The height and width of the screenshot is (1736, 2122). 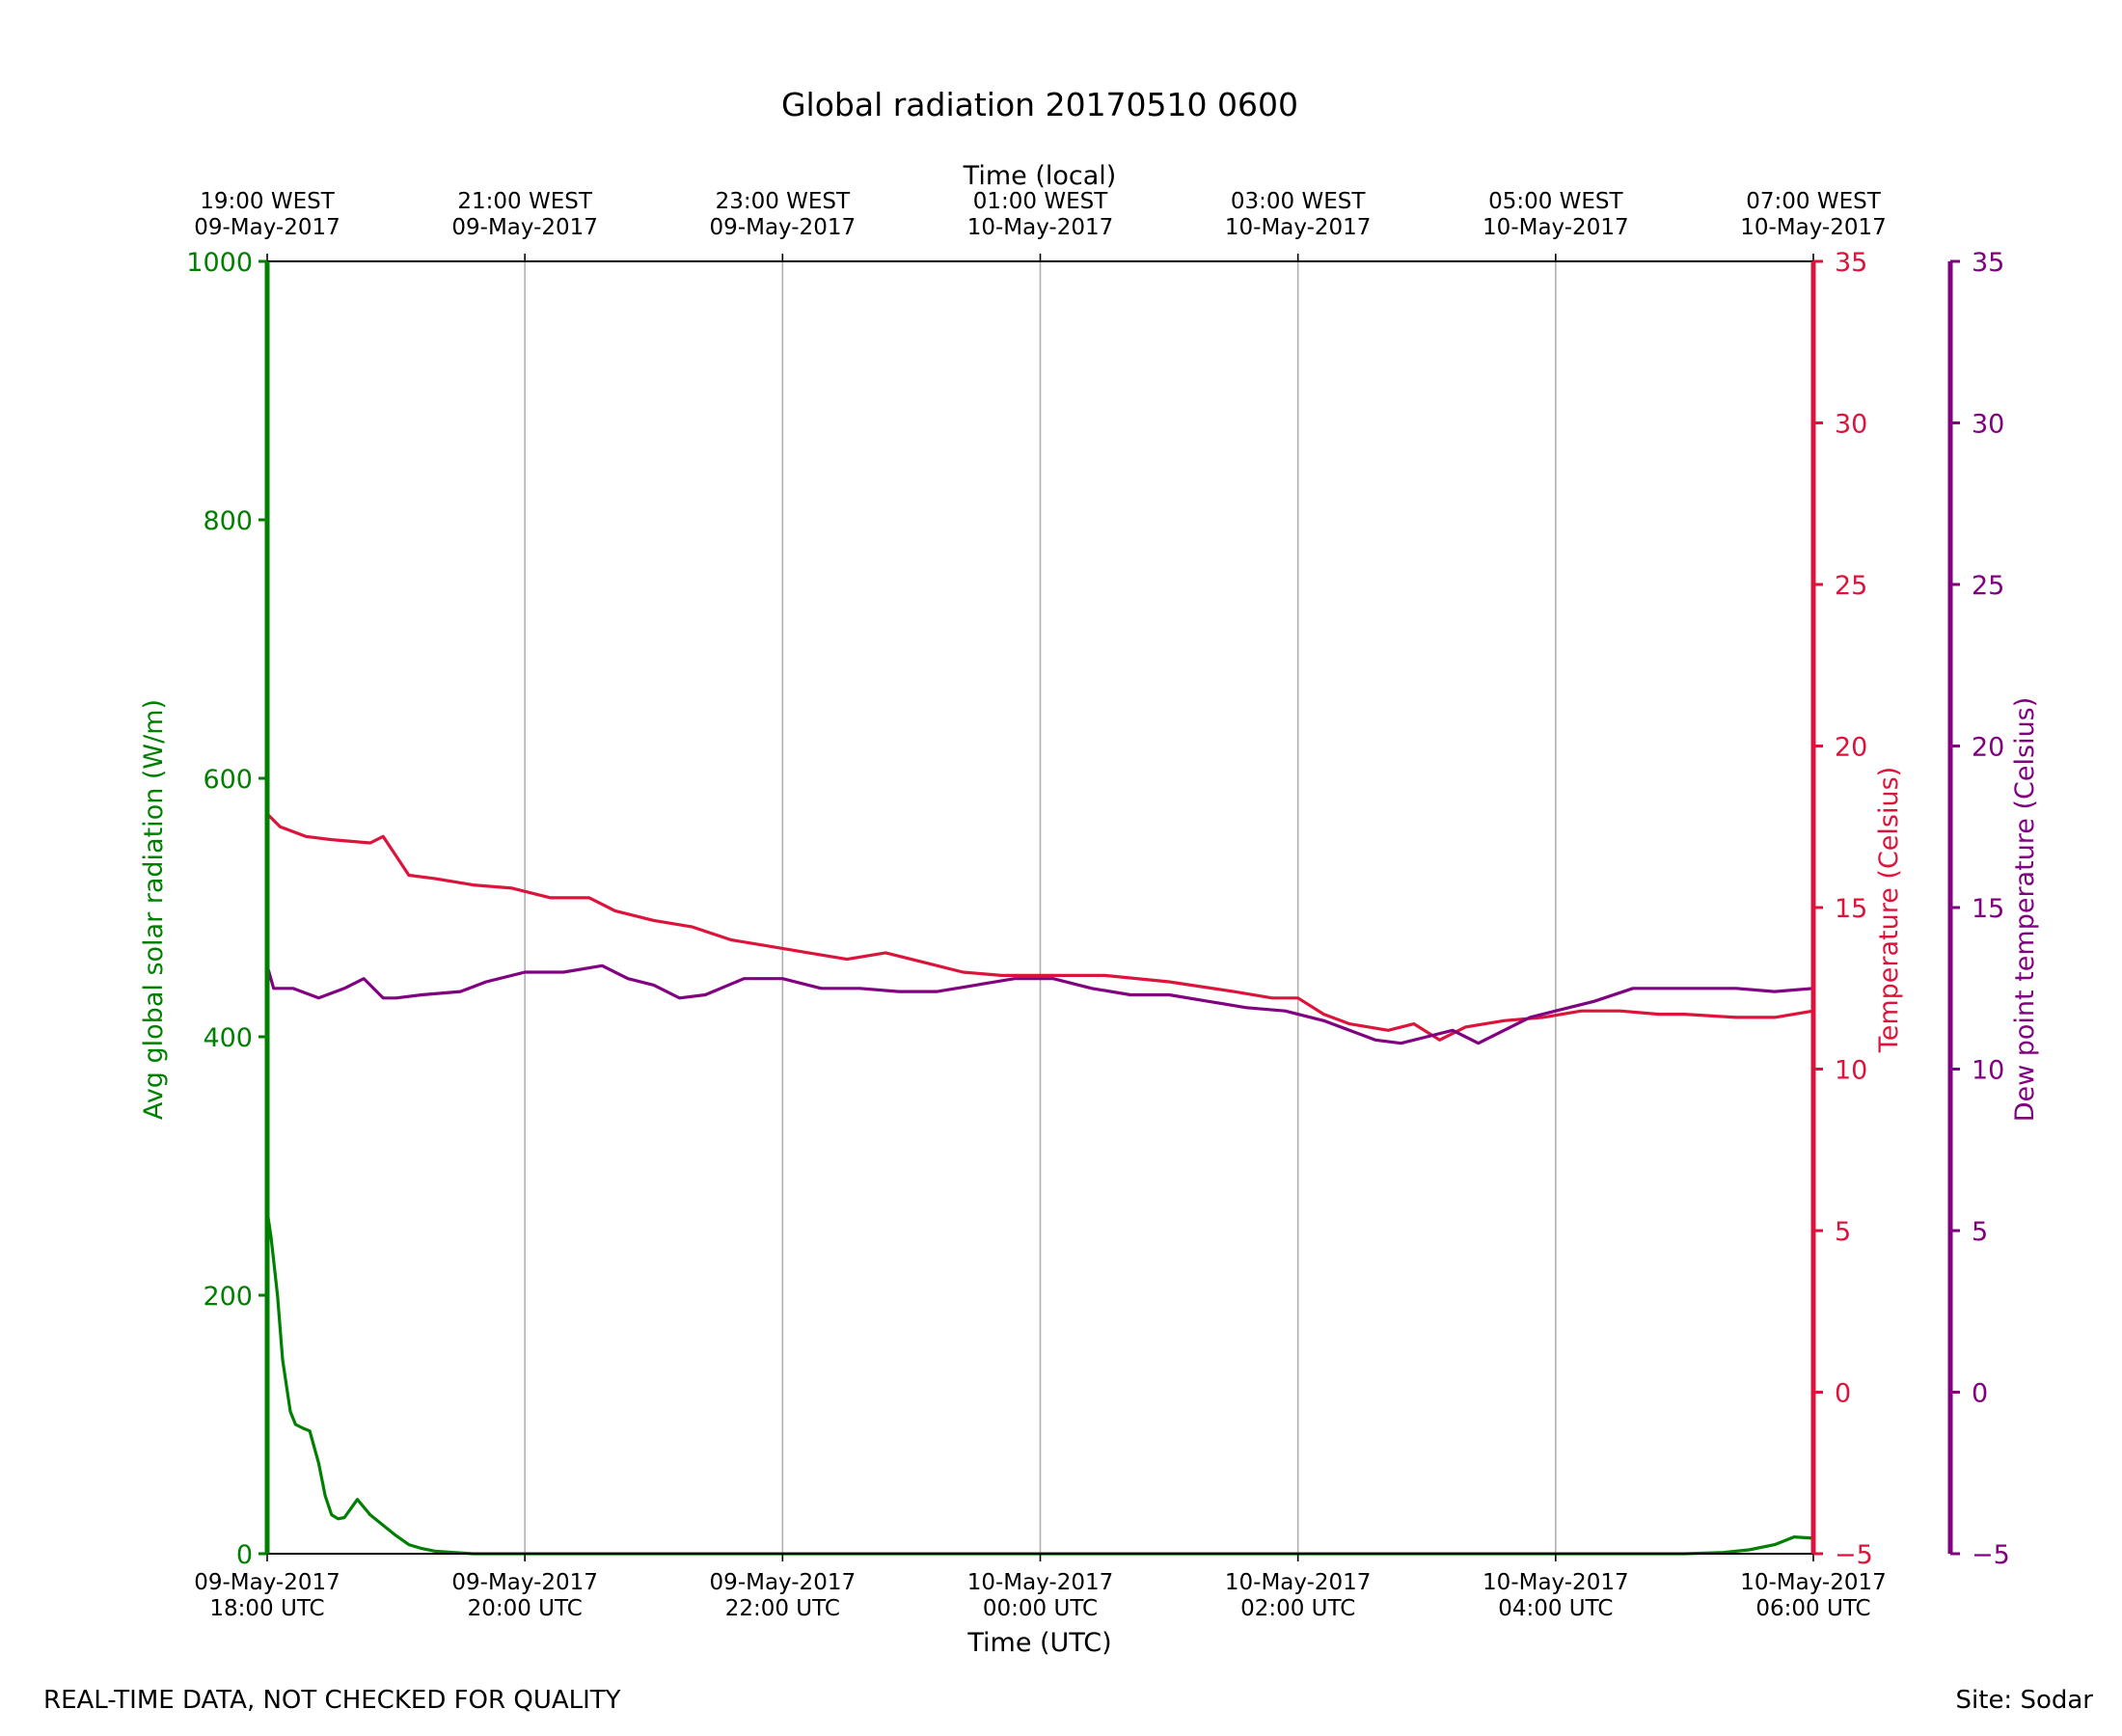 I want to click on dewpoint-tick-label: 5, so click(x=1980, y=1232).